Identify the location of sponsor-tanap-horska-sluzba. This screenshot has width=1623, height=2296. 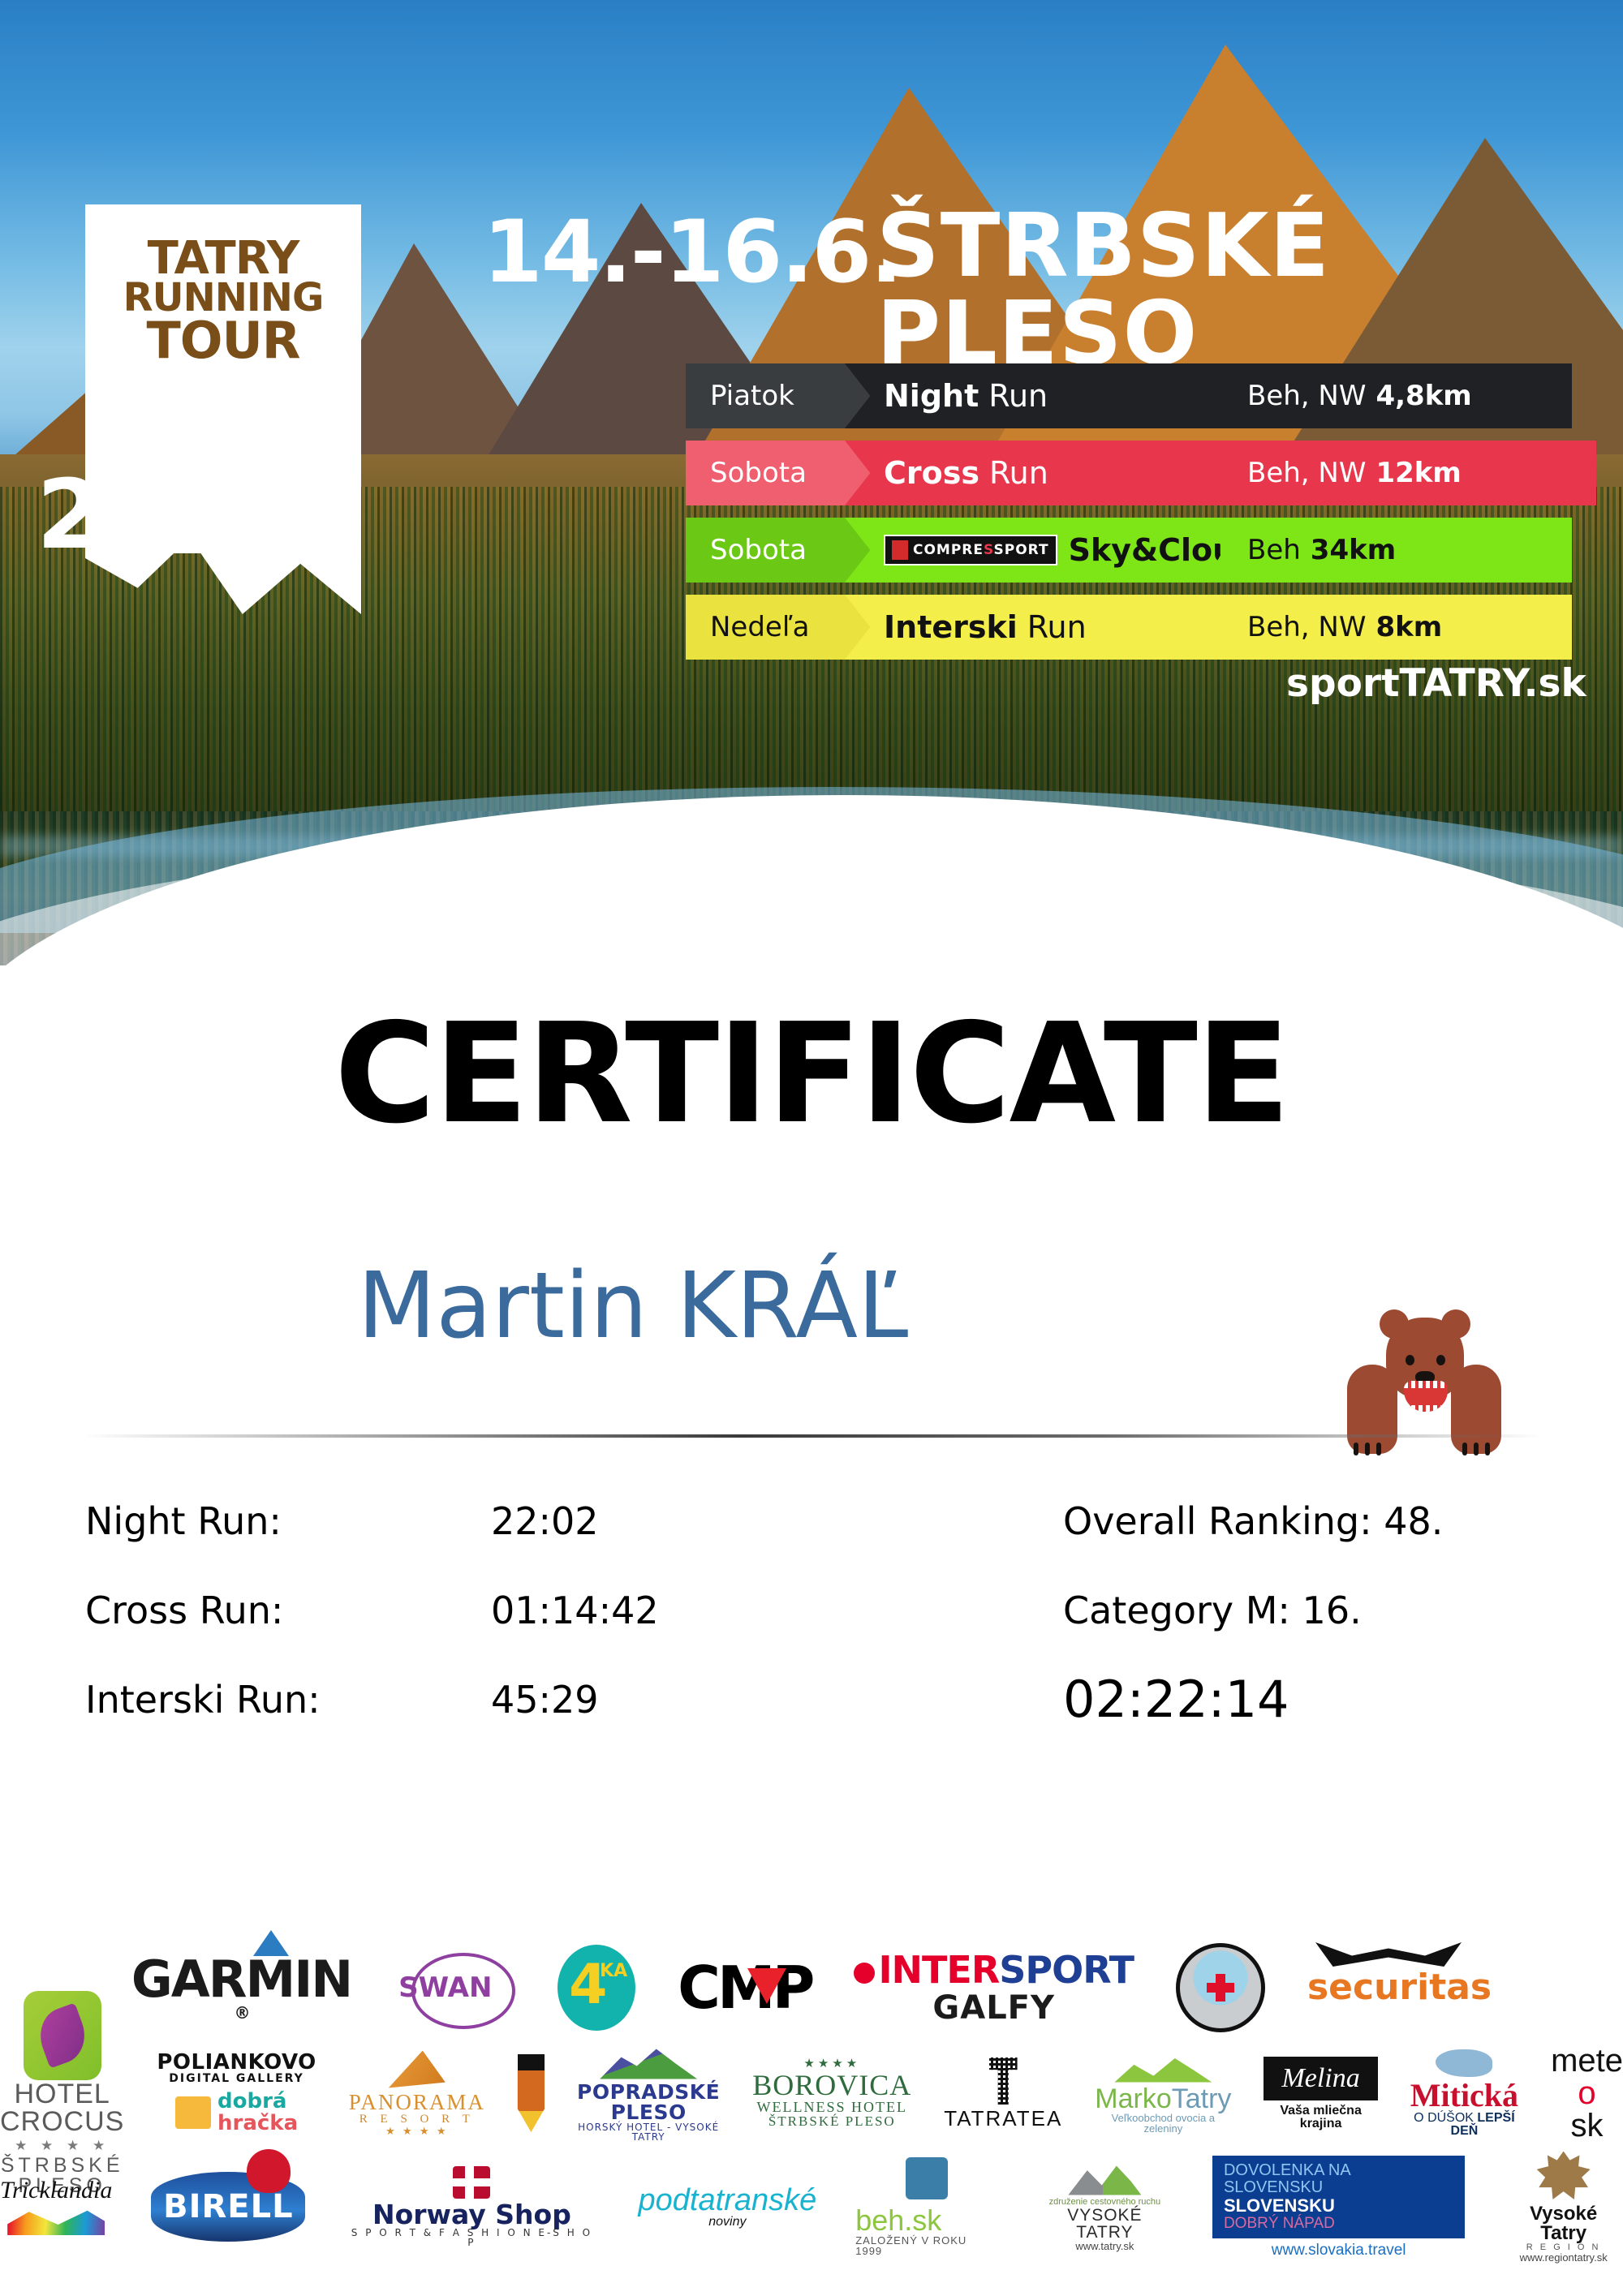
(1220, 1987).